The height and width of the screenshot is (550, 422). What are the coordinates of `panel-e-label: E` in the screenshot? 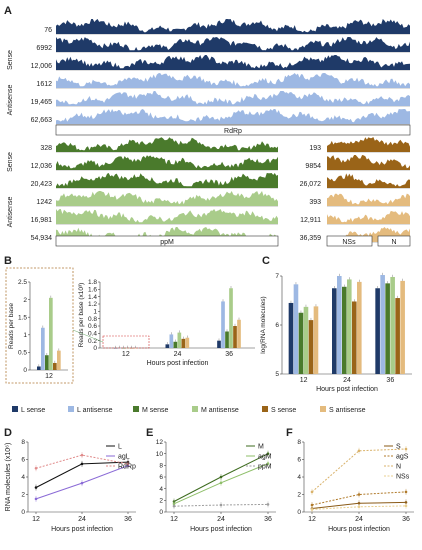 It's located at (149, 433).